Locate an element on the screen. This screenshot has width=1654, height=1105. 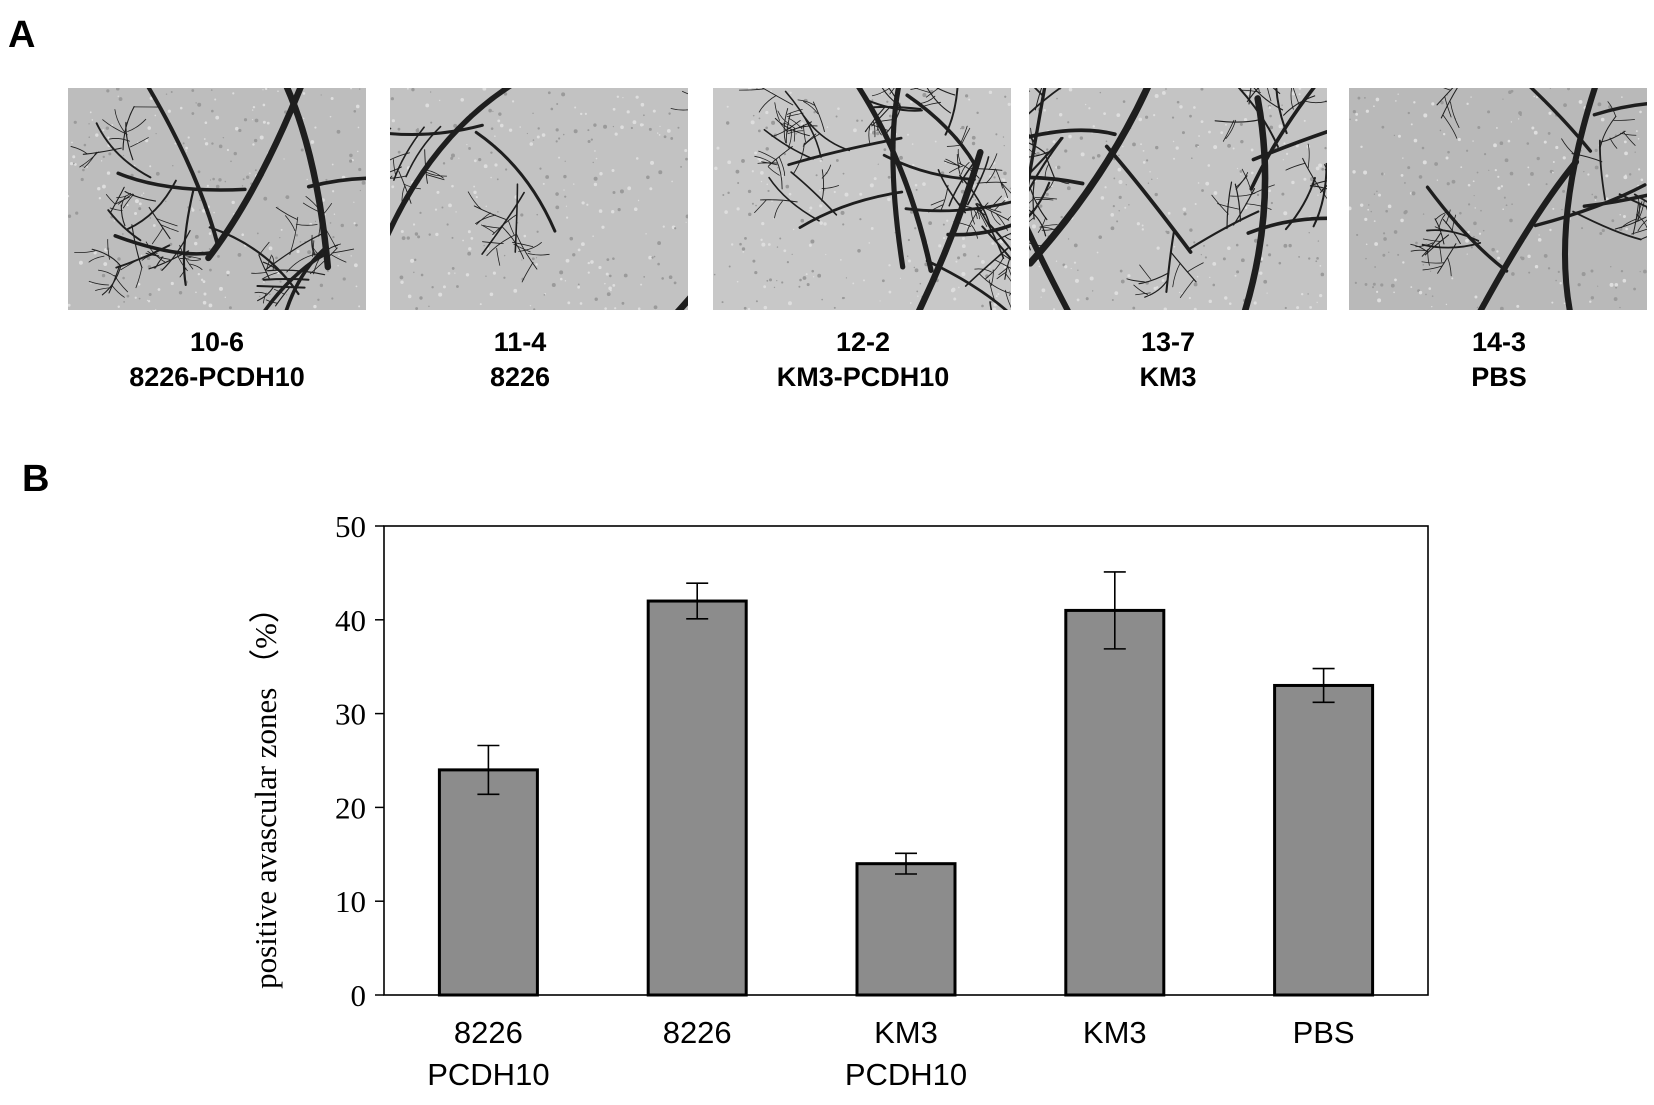
x-tick-label: KM3 is located at coordinates (1115, 1032).